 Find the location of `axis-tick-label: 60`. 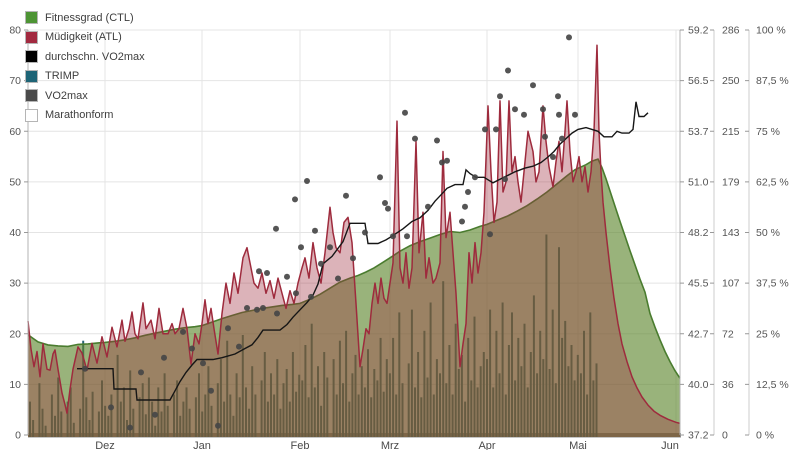

axis-tick-label: 60 is located at coordinates (15, 132).